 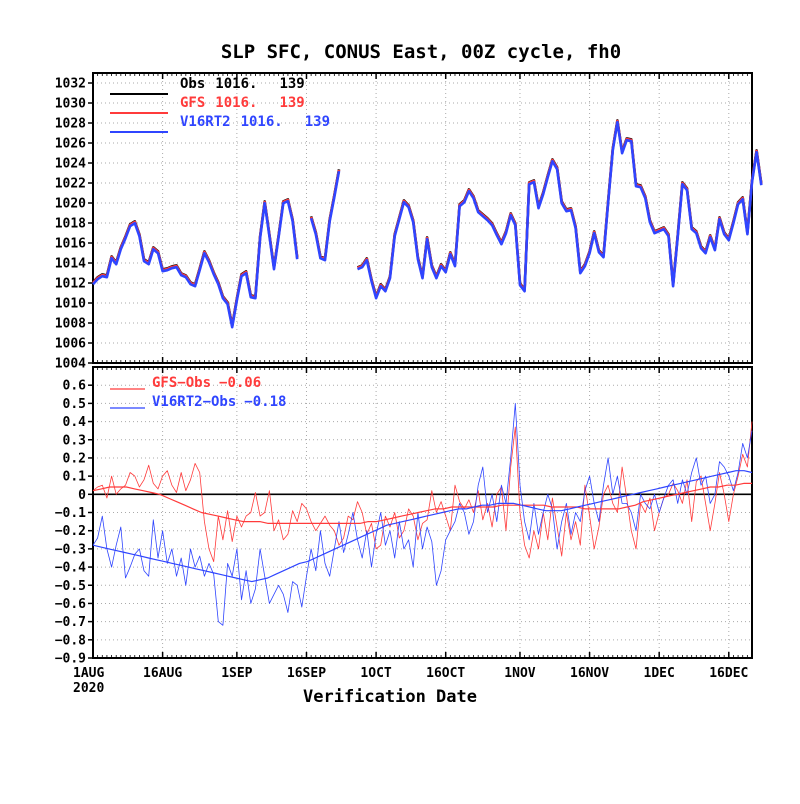 I want to click on legend-entry-obs: Obs 1016. 139, so click(x=242, y=84).